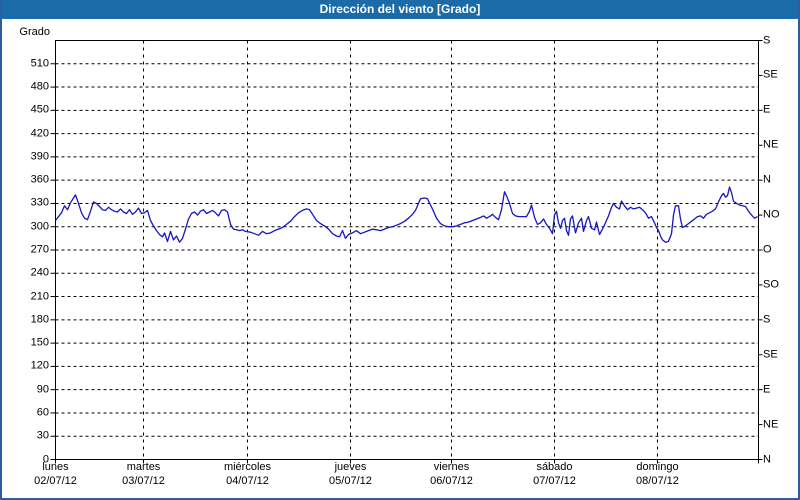  I want to click on frame-border-left, so click(1, 250).